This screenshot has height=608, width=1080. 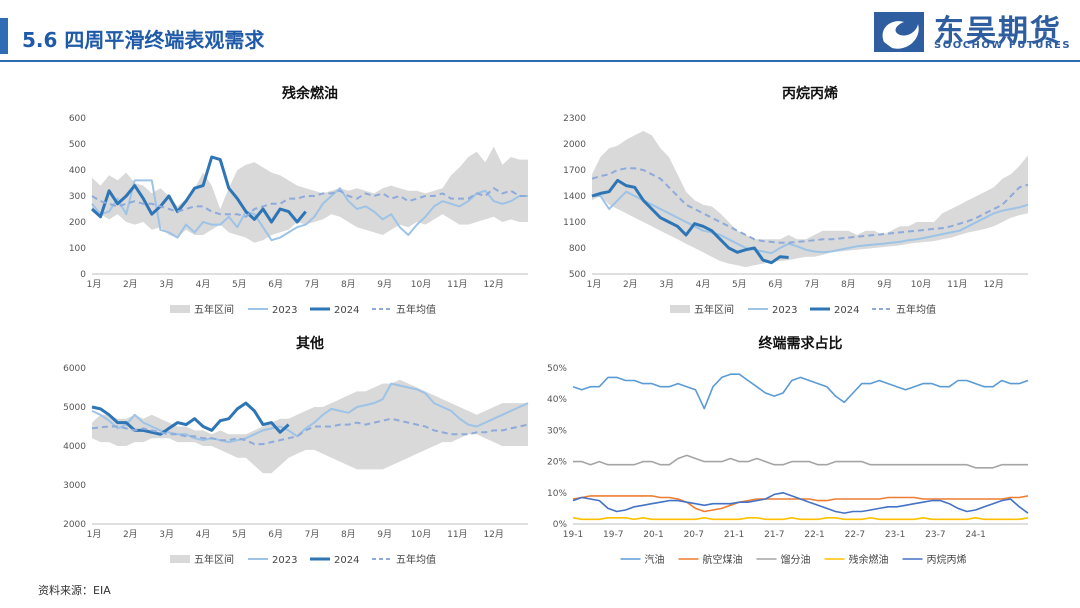 What do you see at coordinates (1003, 45) in the screenshot?
I see `logo-subtitle: SOOCHOW FUTURES` at bounding box center [1003, 45].